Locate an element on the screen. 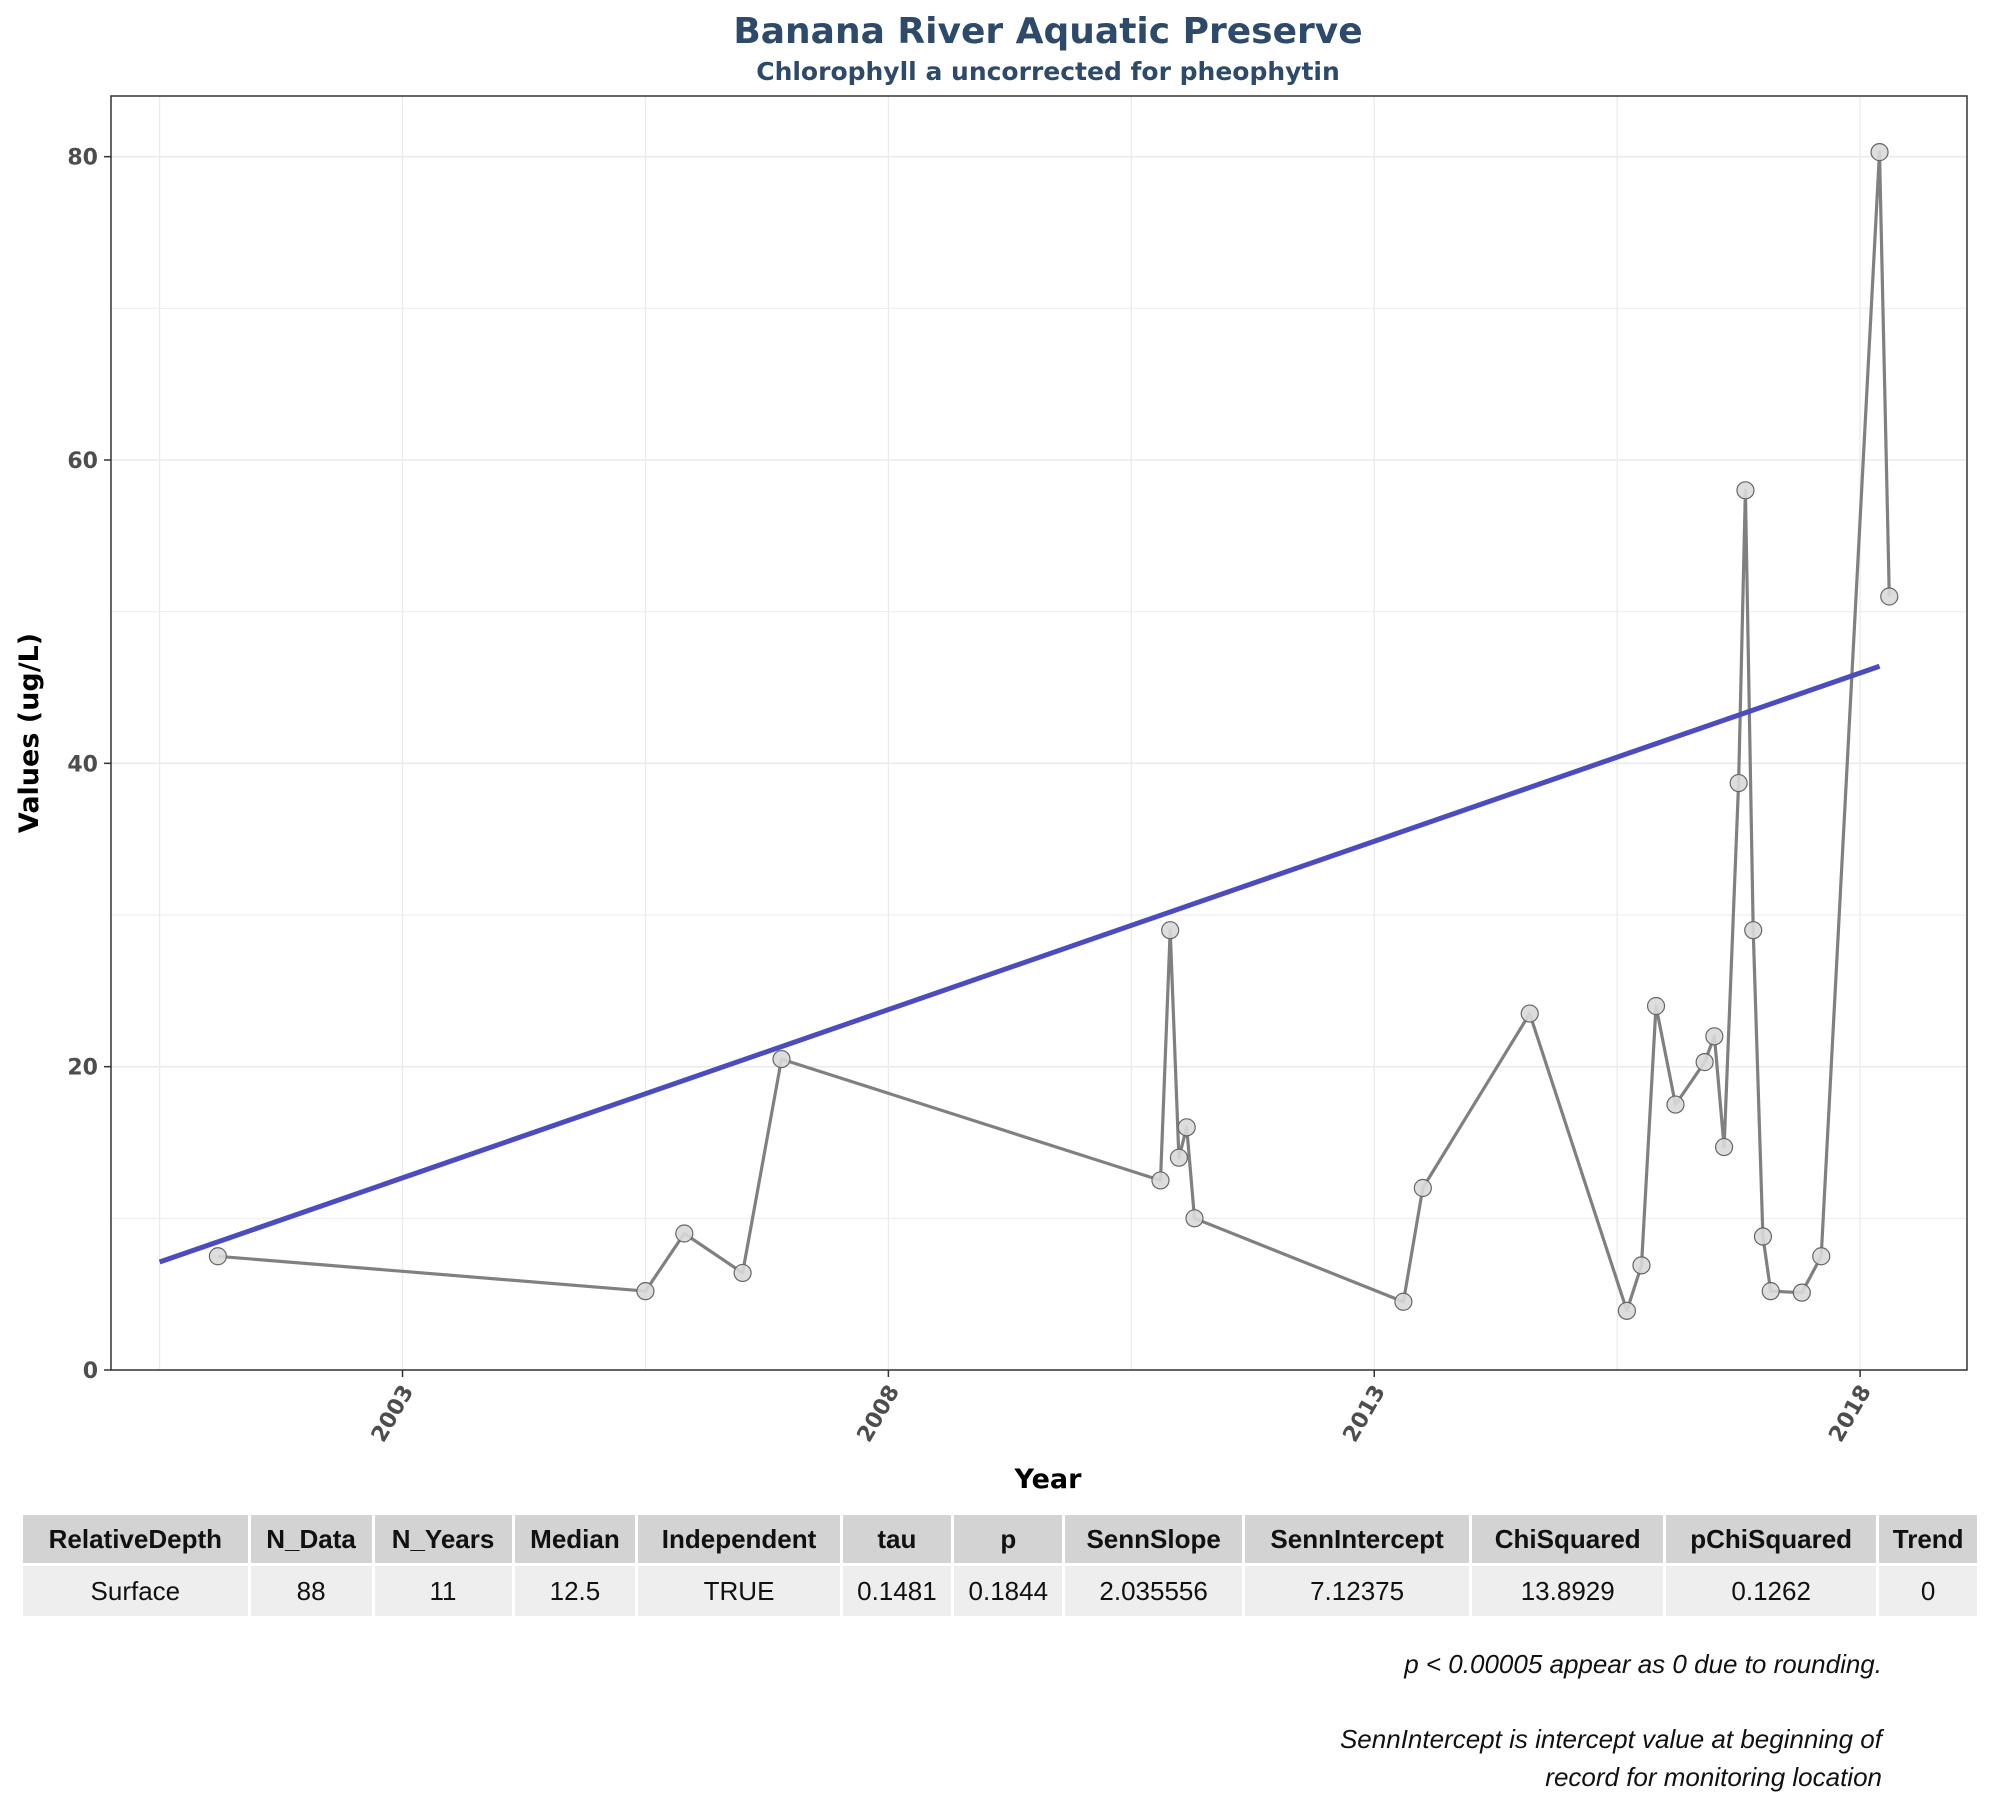  table-header-cell: SennIntercept is located at coordinates (1357, 1539).